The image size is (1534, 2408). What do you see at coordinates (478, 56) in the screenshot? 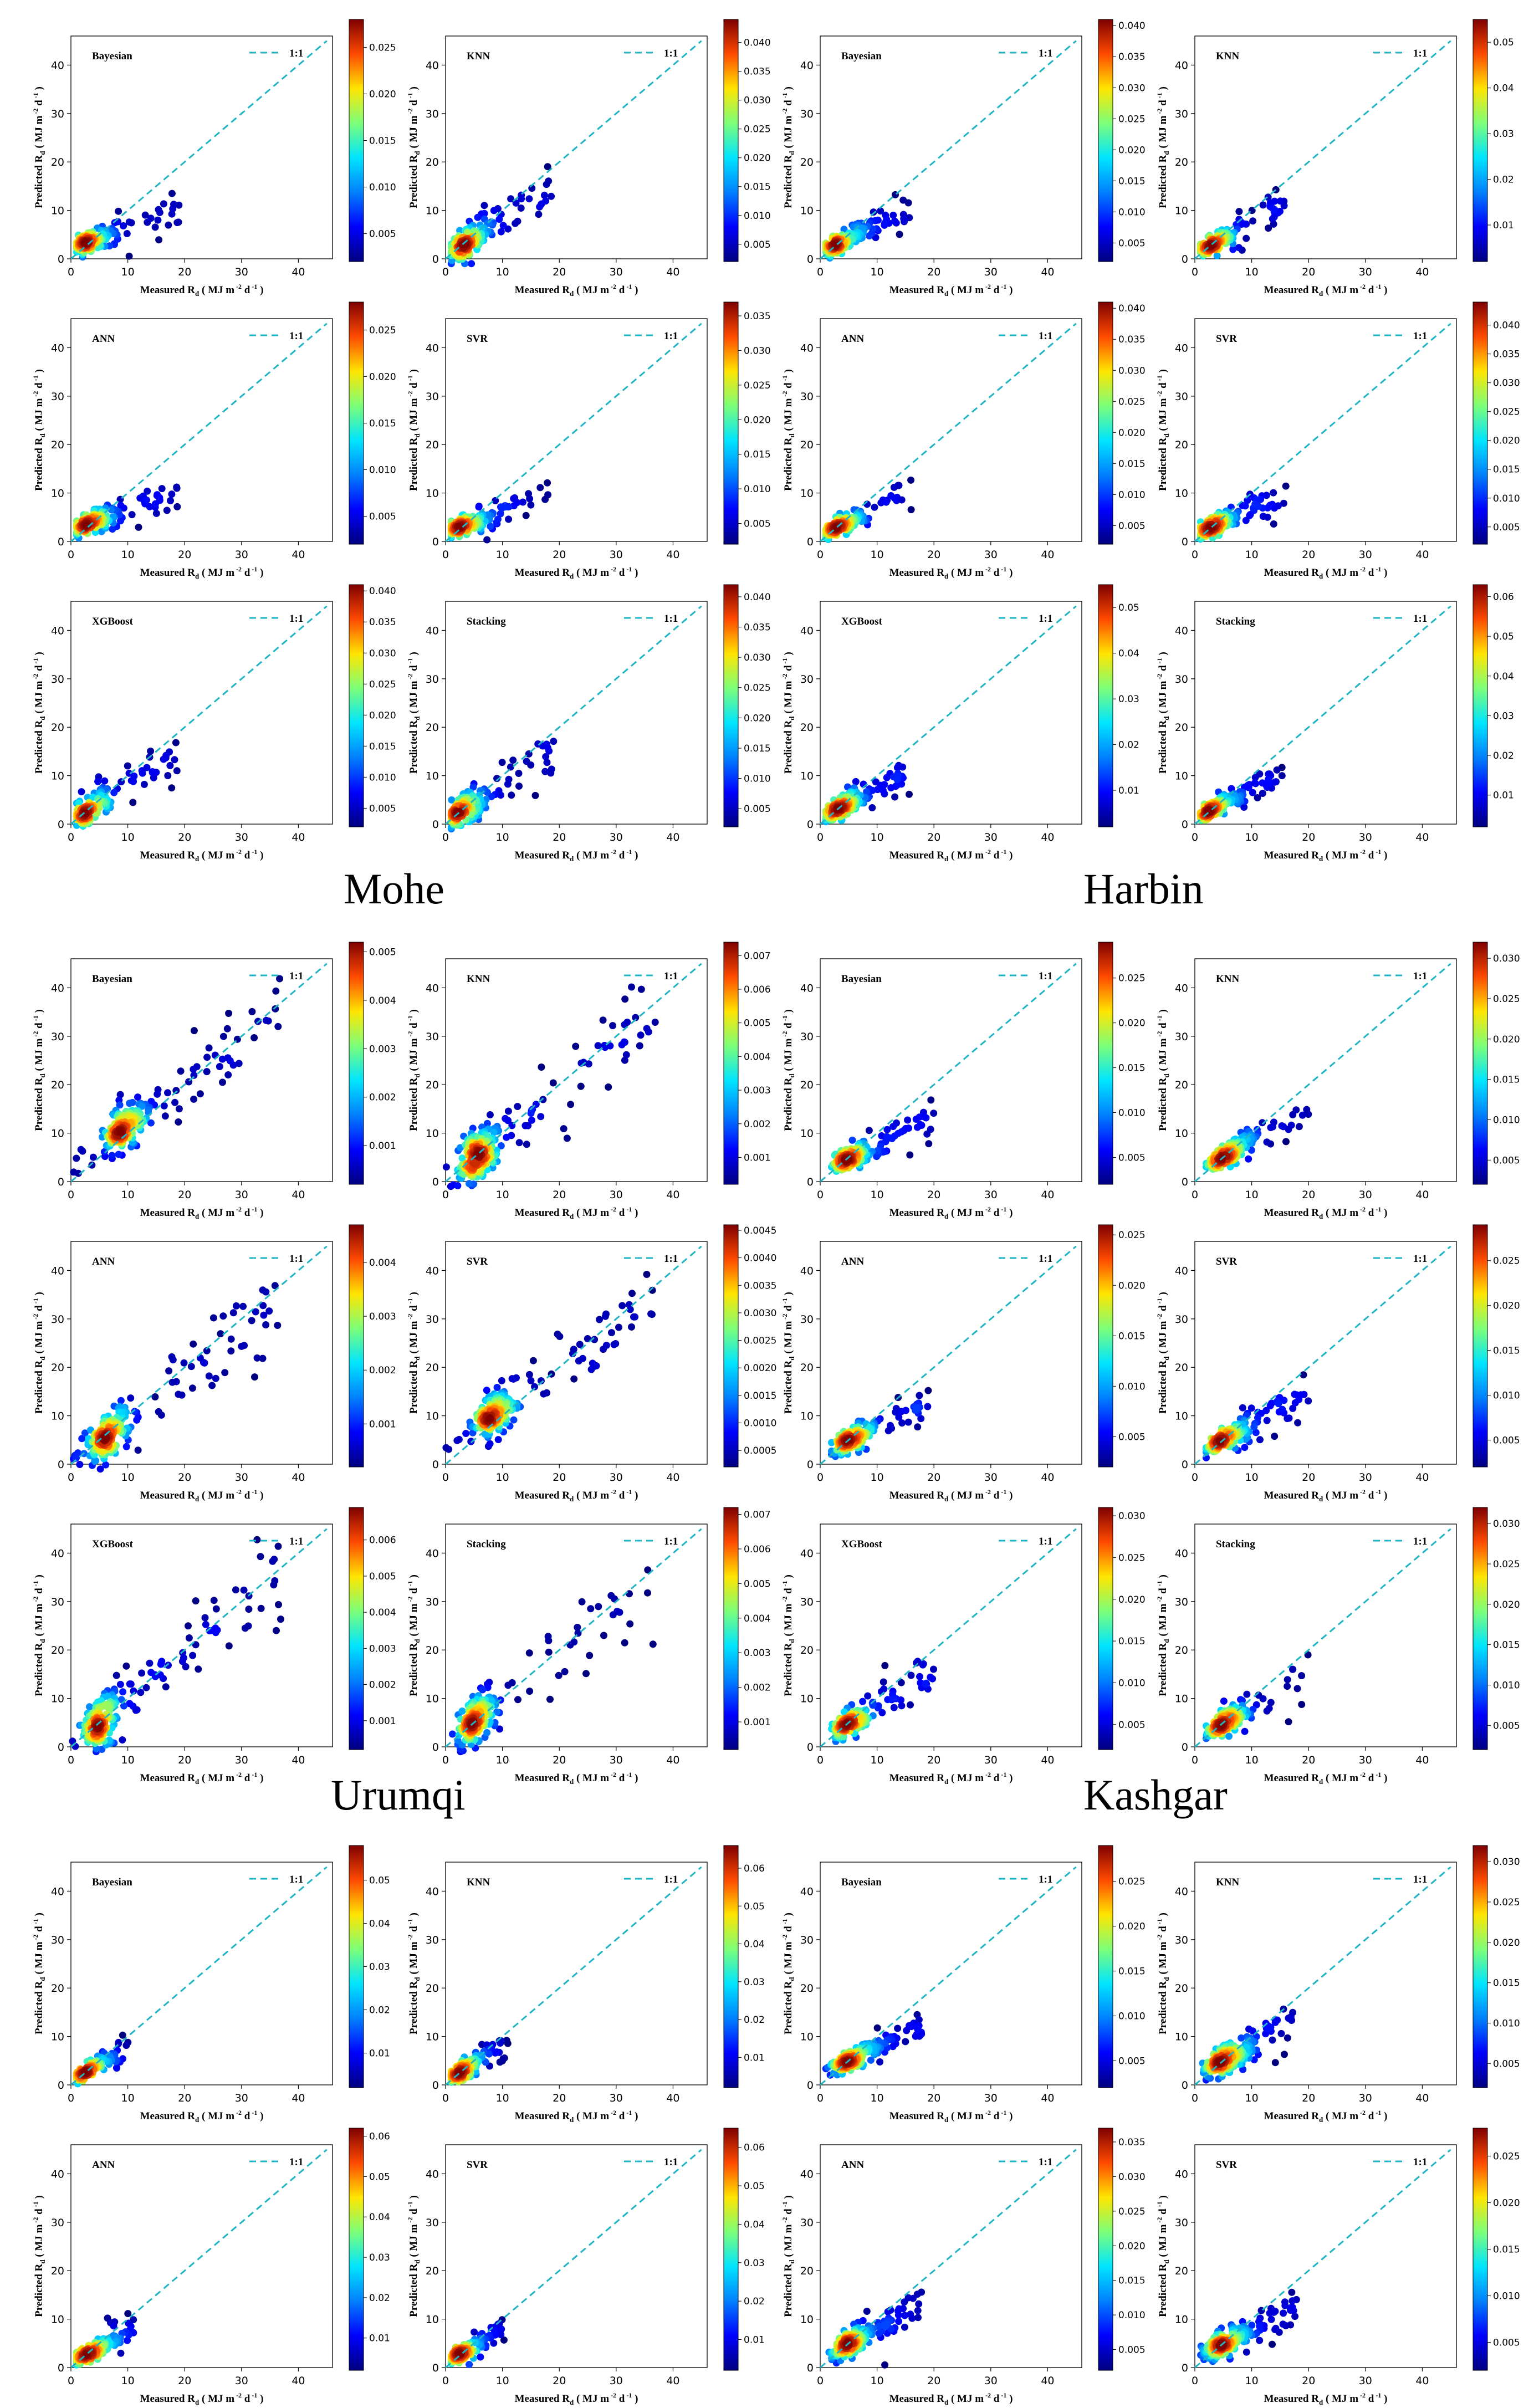
I see `model-title: KNN` at bounding box center [478, 56].